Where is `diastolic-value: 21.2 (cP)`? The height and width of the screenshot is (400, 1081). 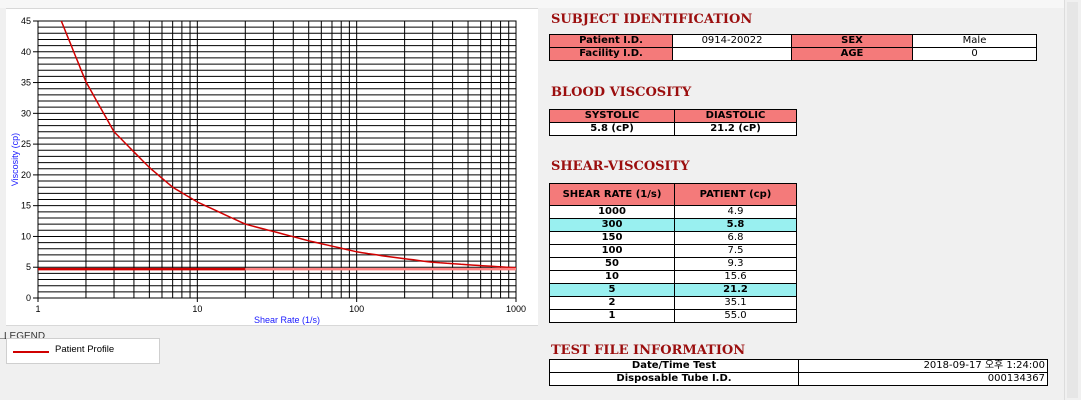
diastolic-value: 21.2 (cP) is located at coordinates (735, 129).